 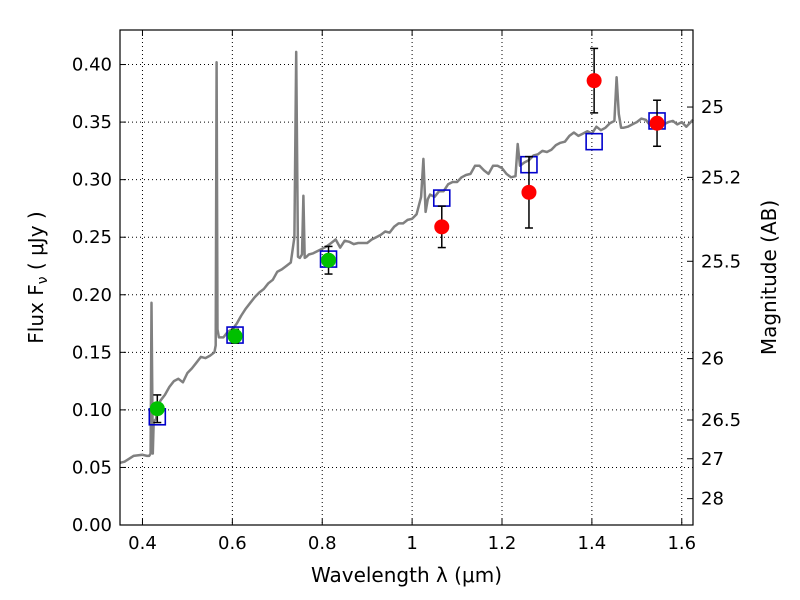 What do you see at coordinates (721, 420) in the screenshot?
I see `y2-tick-label: 26.5` at bounding box center [721, 420].